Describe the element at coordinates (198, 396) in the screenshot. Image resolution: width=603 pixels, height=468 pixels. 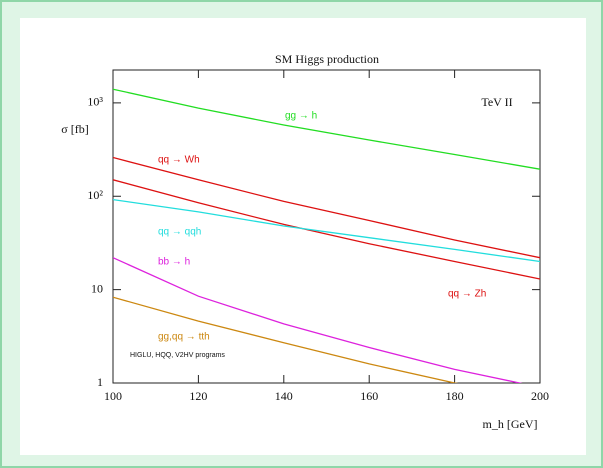
I see `x-tick-label: 120` at that location.